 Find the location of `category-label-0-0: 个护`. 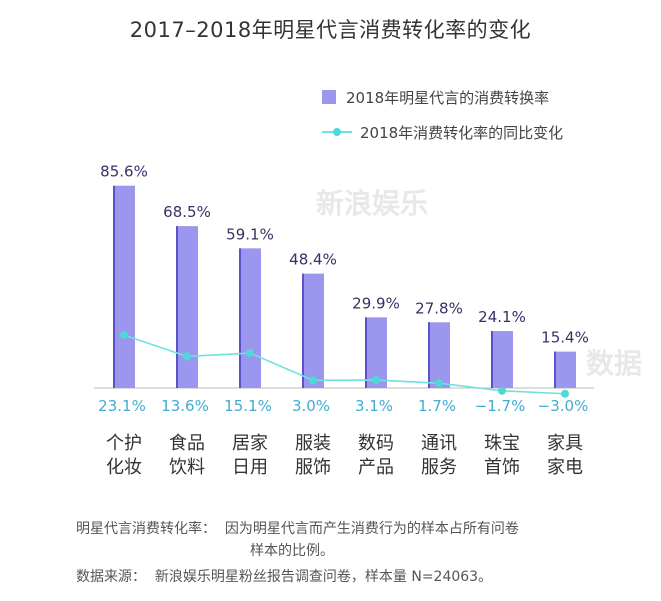

category-label-0-0: 个护 is located at coordinates (124, 443).